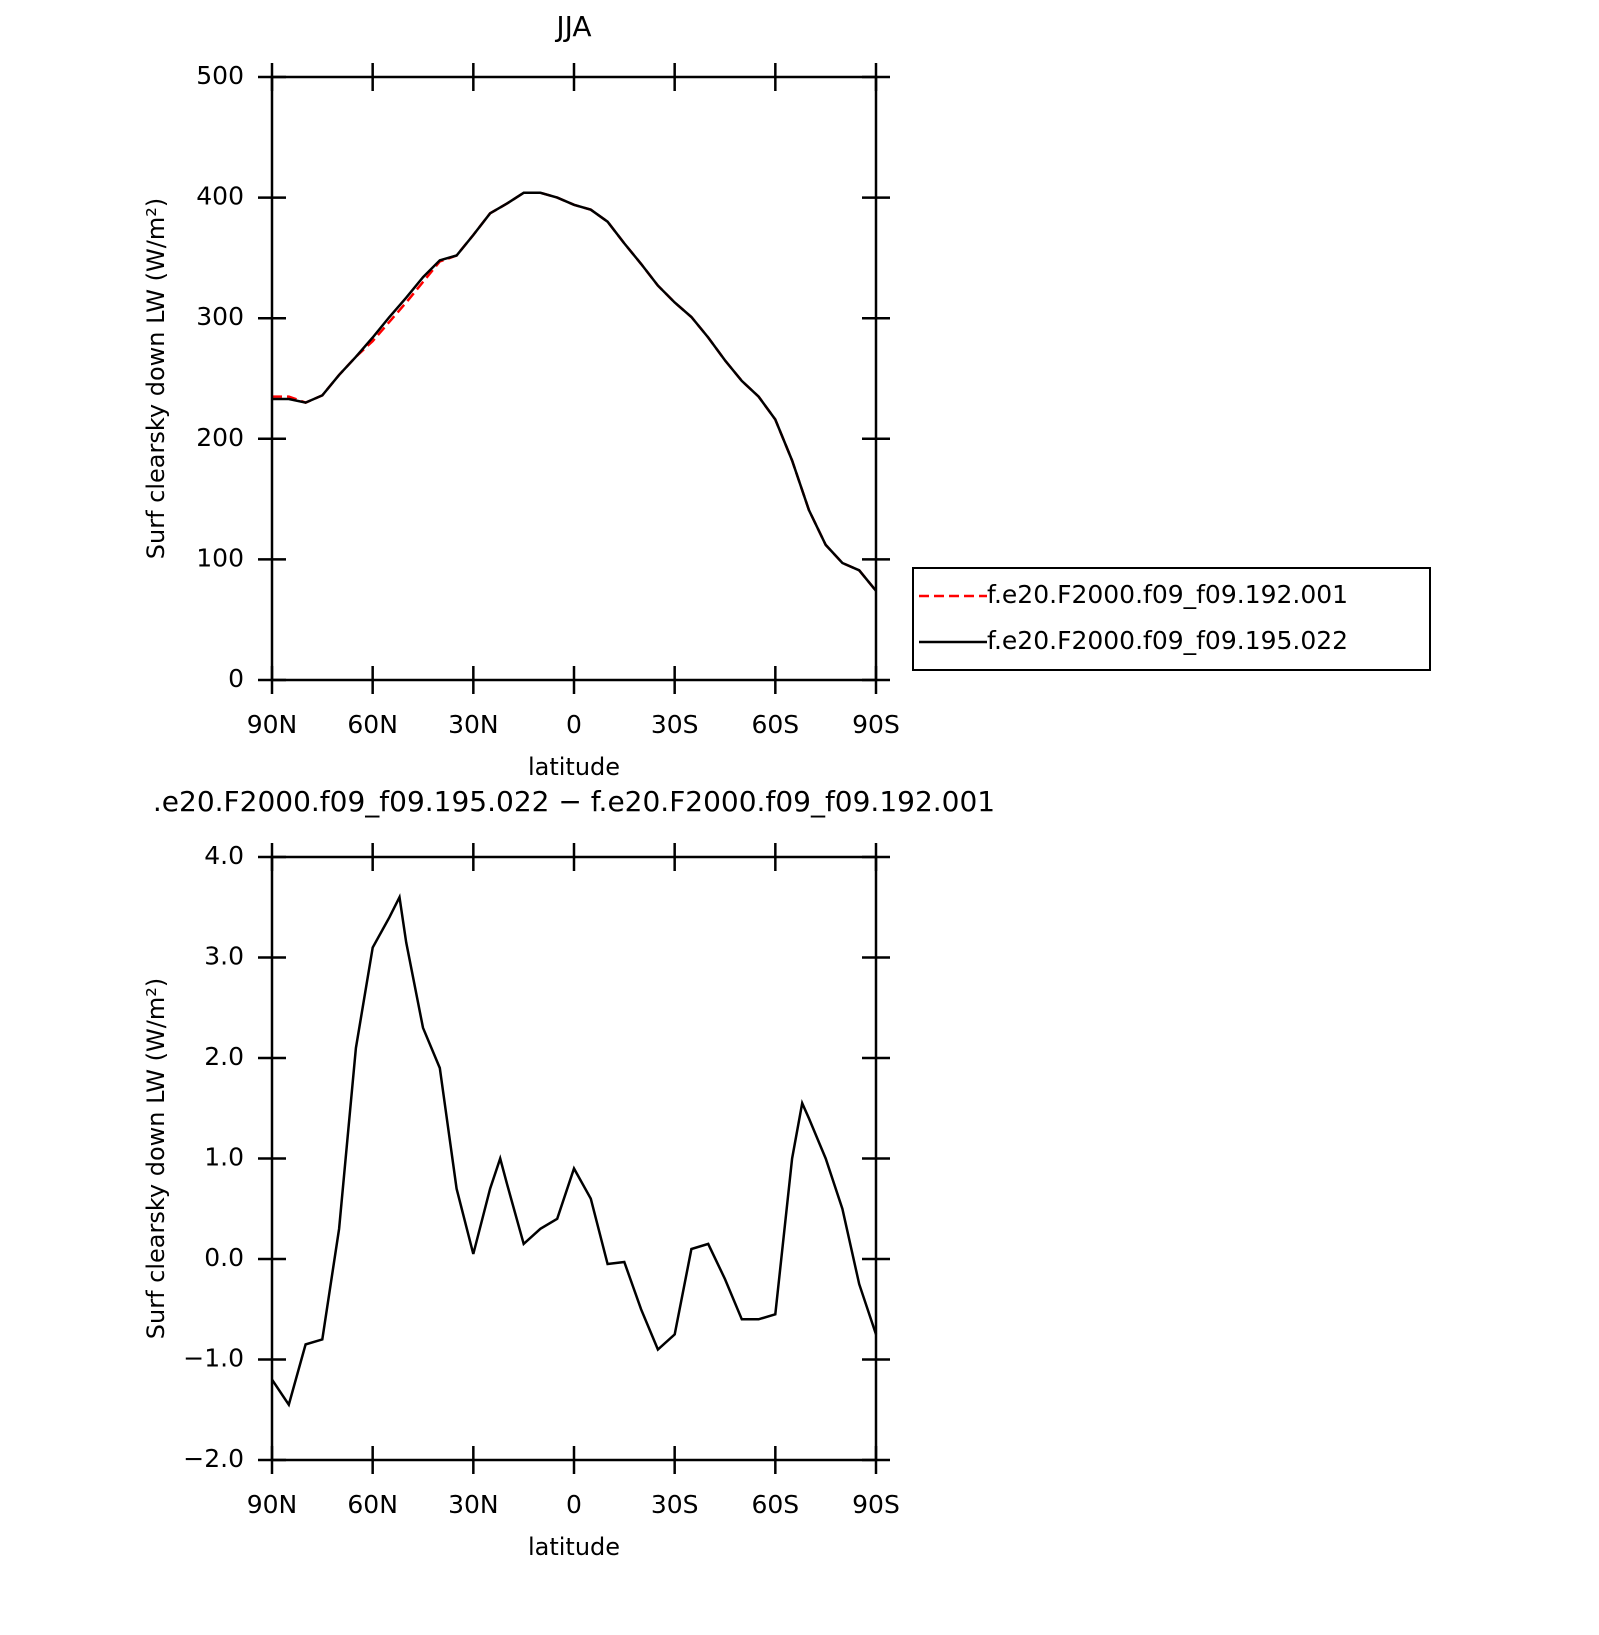 Image resolution: width=1599 pixels, height=1635 pixels. Describe the element at coordinates (236, 678) in the screenshot. I see `y-tick-label: 0` at that location.